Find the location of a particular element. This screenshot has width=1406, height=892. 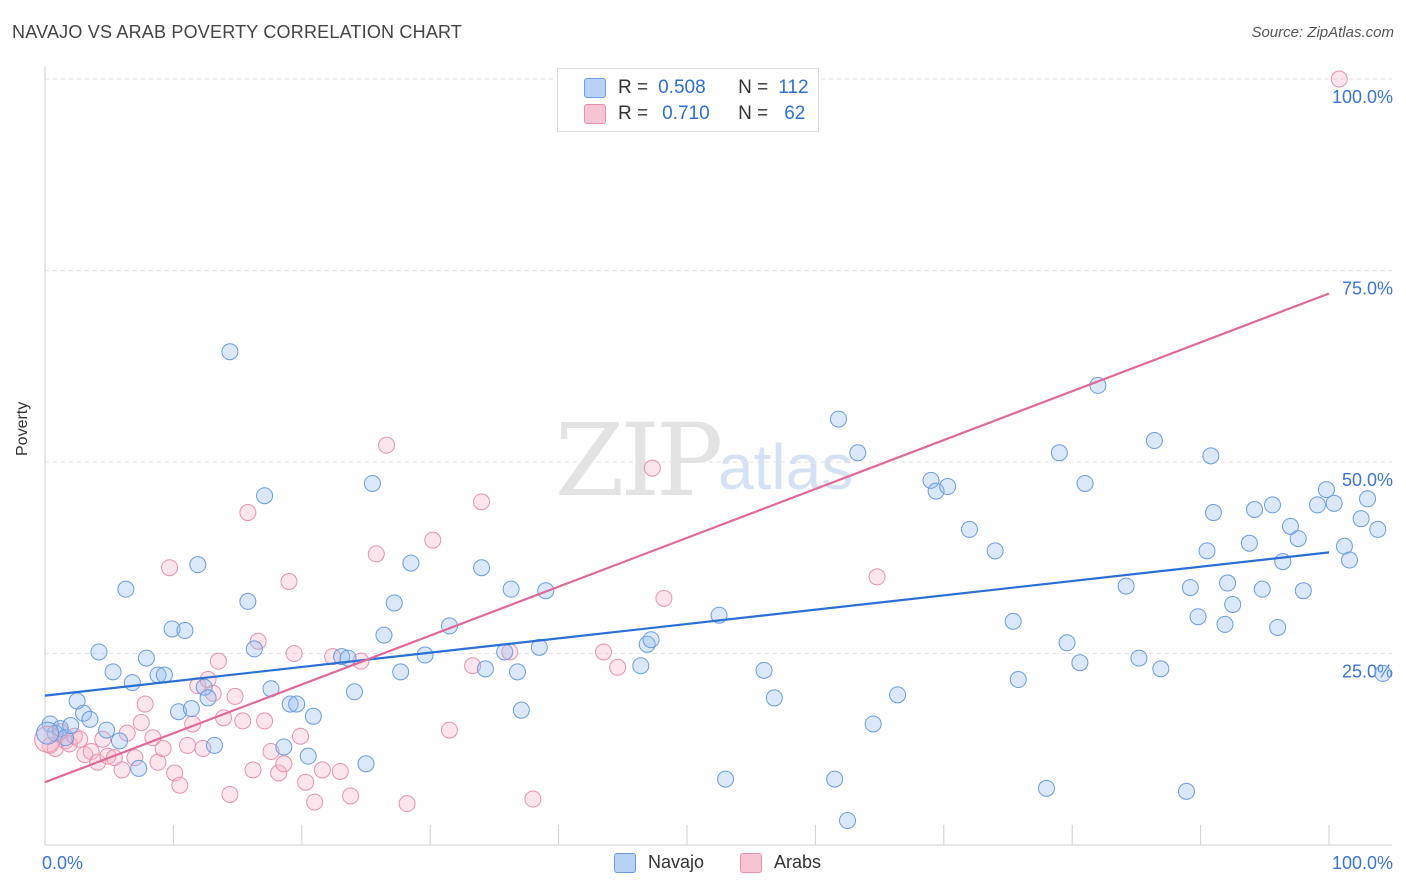

legend-row-navajo: R = 0.508 N = 112 is located at coordinates (696, 88).